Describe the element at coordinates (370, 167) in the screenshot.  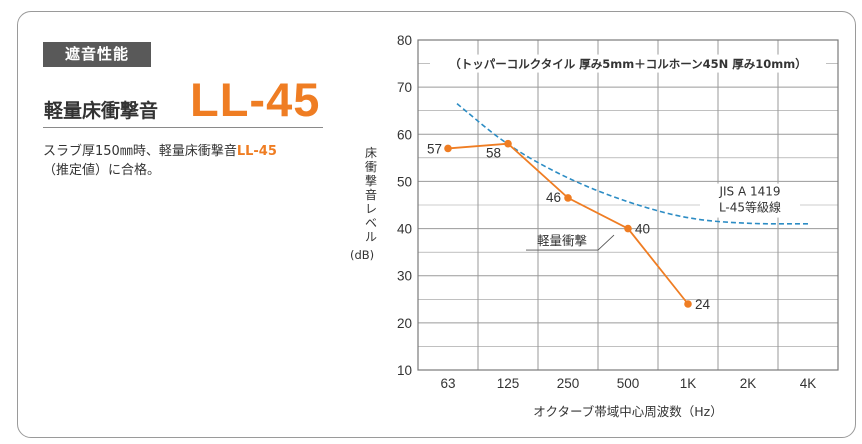
I see `y-axis-label-char: 衝` at that location.